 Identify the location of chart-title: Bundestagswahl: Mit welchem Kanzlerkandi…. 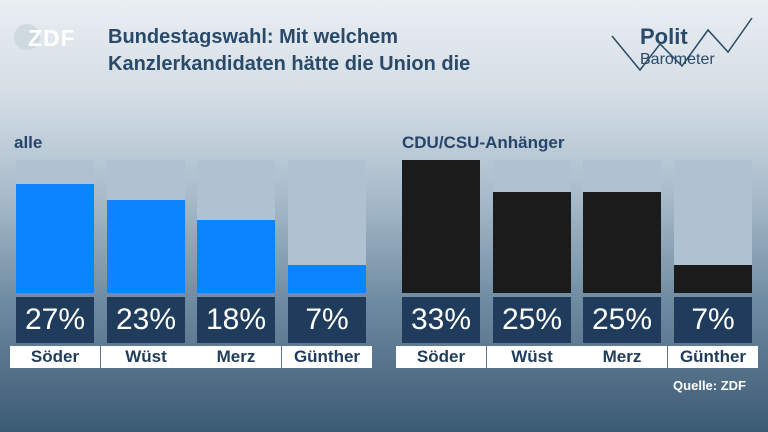
(343, 51).